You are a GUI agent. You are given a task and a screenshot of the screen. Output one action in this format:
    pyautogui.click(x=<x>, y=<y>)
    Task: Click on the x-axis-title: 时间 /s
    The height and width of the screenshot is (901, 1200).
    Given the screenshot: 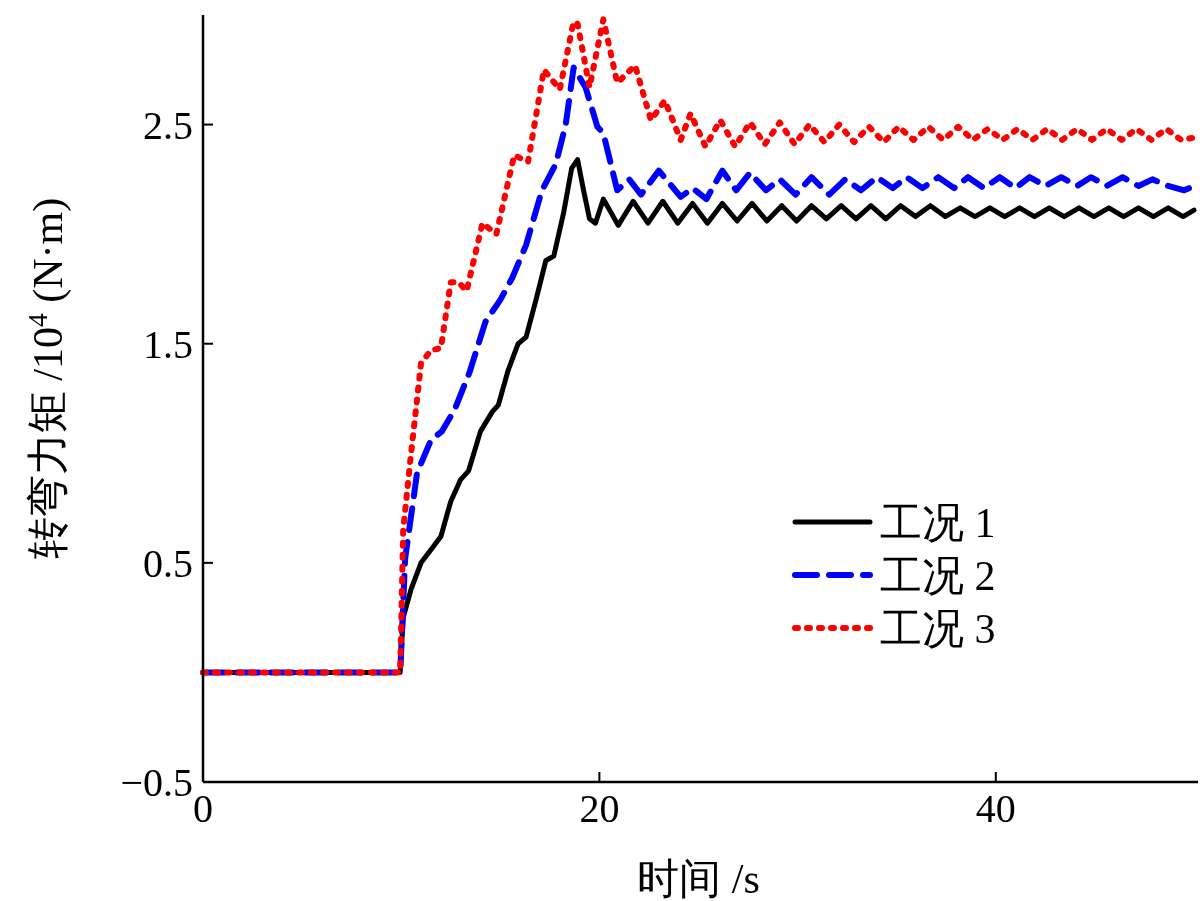 What is the action you would take?
    pyautogui.click(x=698, y=878)
    